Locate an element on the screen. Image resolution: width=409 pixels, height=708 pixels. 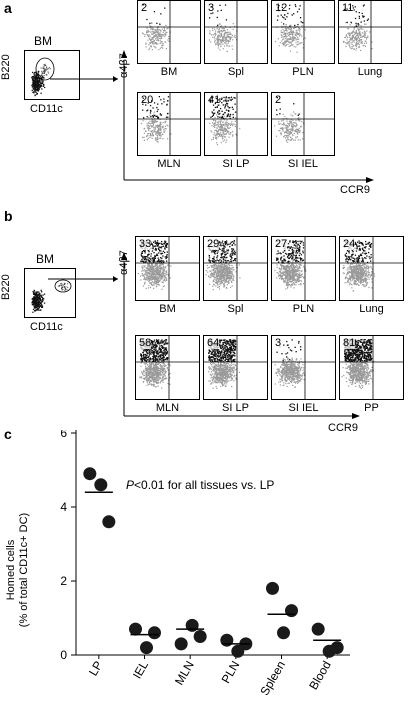
x-tick-label: LP is located at coordinates (95, 669).